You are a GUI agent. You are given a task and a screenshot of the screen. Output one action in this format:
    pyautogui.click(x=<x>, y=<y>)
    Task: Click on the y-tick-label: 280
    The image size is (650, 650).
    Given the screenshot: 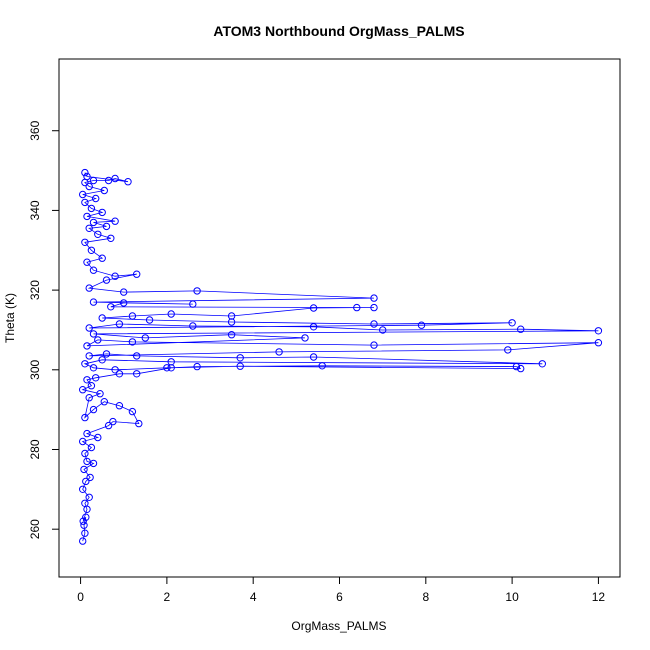 What is the action you would take?
    pyautogui.click(x=35, y=449)
    